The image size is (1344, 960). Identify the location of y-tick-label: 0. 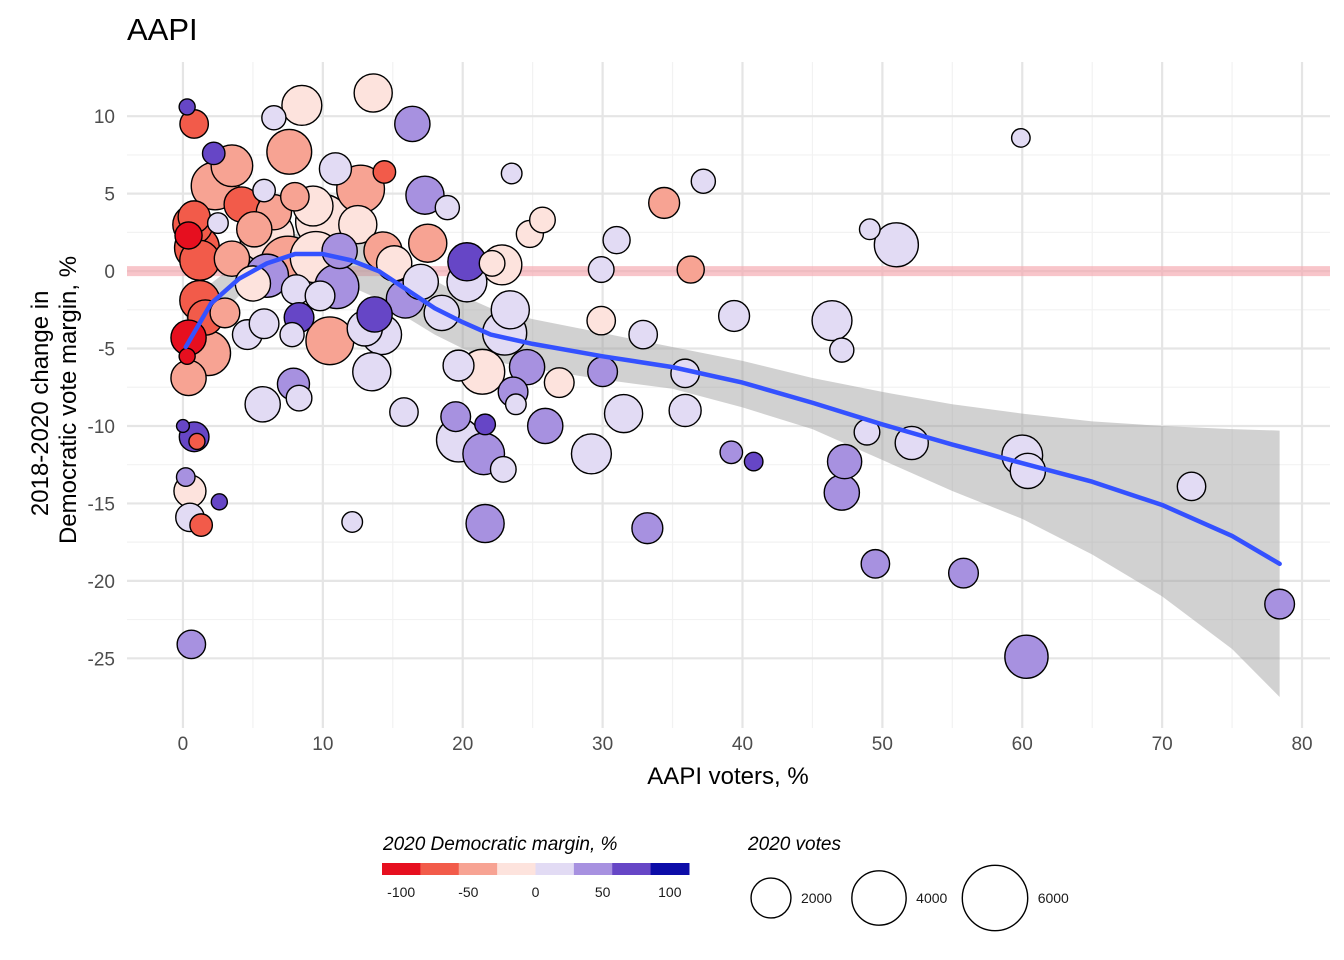
(109, 272).